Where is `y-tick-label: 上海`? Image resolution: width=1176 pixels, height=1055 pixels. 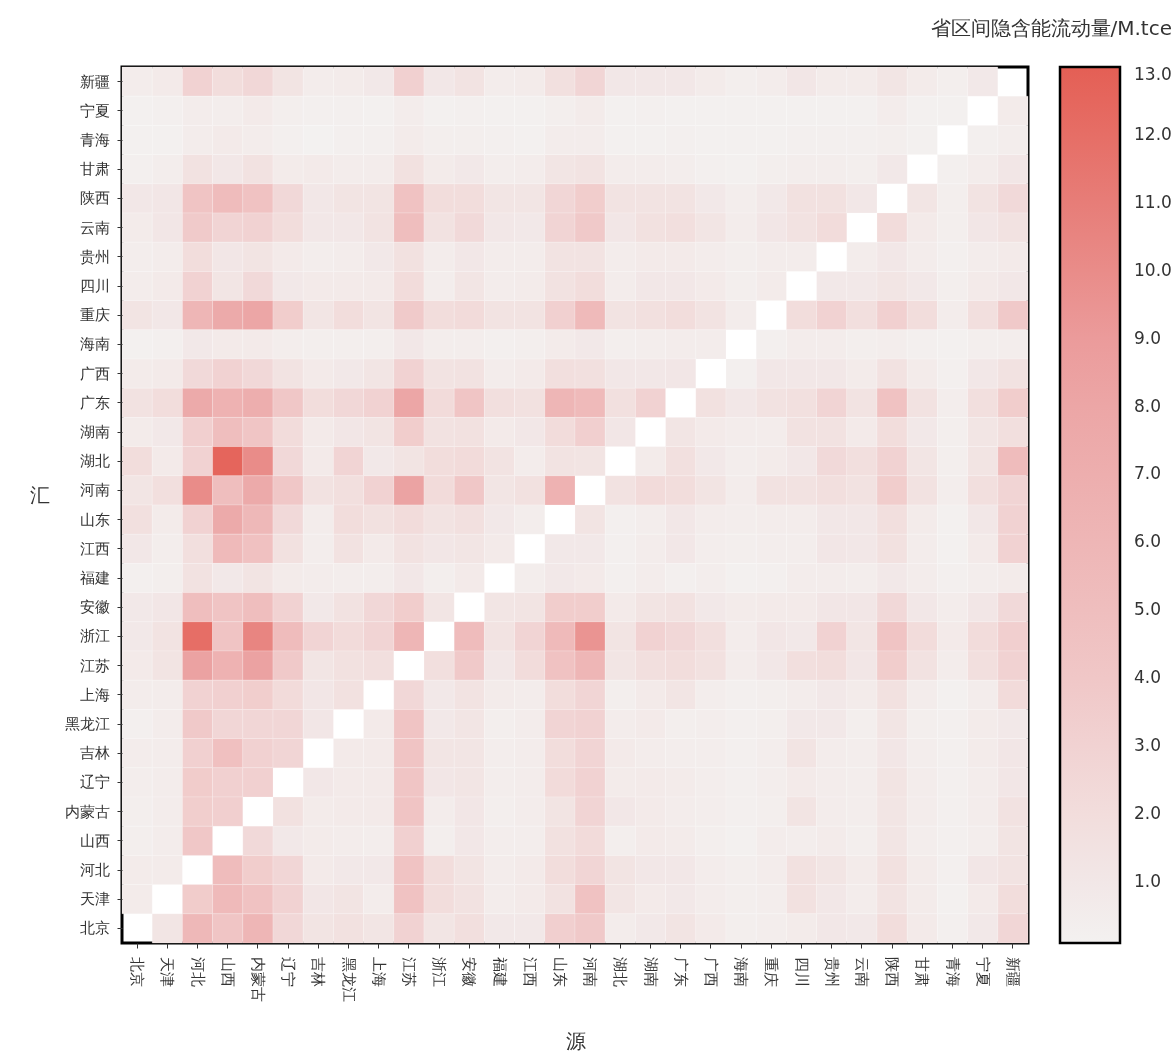
y-tick-label: 上海 is located at coordinates (94, 694).